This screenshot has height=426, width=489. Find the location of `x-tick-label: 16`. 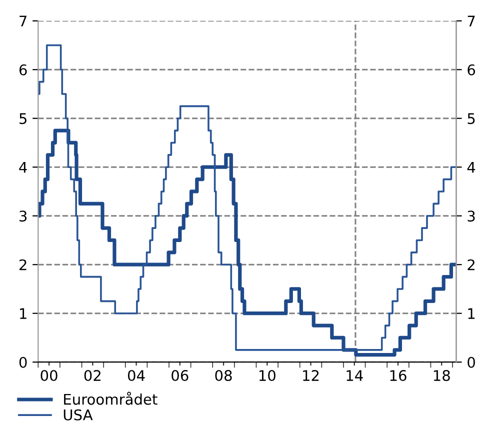

x-tick-label: 16 is located at coordinates (398, 376).